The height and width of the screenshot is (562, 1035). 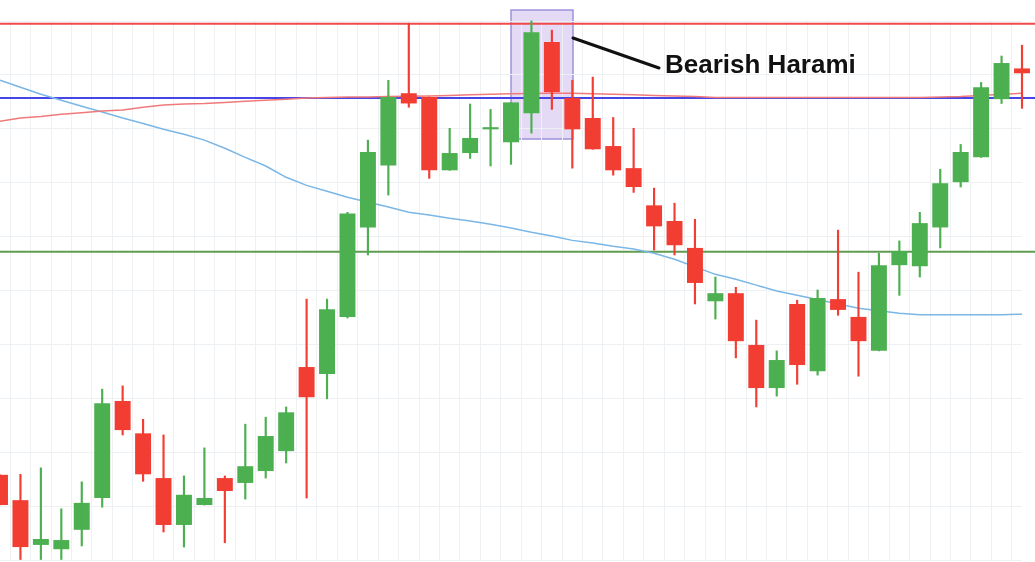 What do you see at coordinates (760, 64) in the screenshot?
I see `annotation: Bearish Harami` at bounding box center [760, 64].